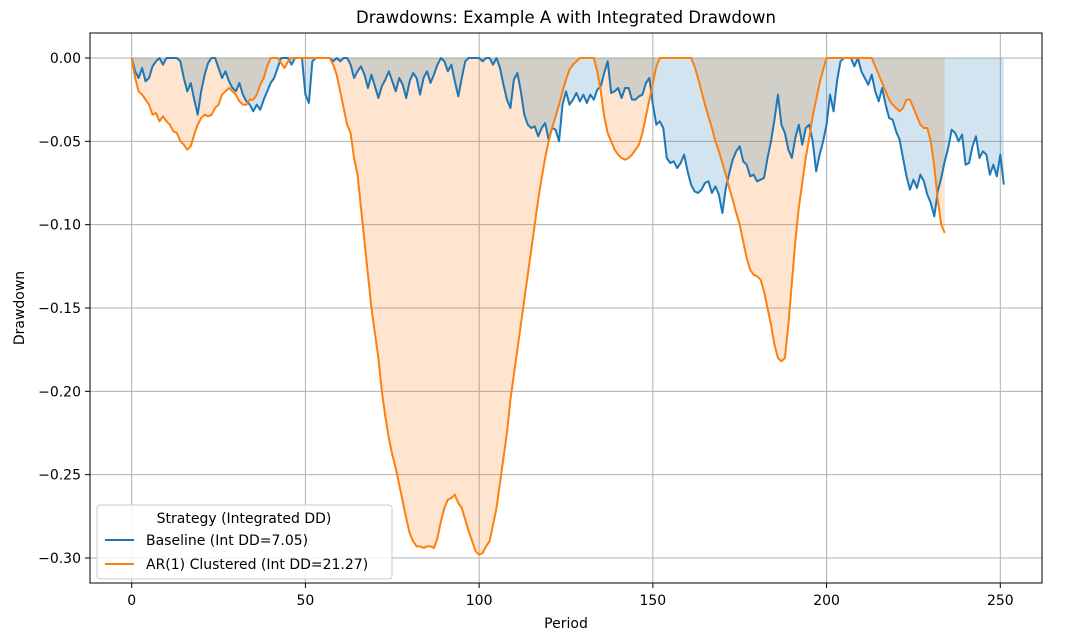 Image resolution: width=1080 pixels, height=643 pixels. Describe the element at coordinates (652, 601) in the screenshot. I see `x-tick-label: 150` at that location.